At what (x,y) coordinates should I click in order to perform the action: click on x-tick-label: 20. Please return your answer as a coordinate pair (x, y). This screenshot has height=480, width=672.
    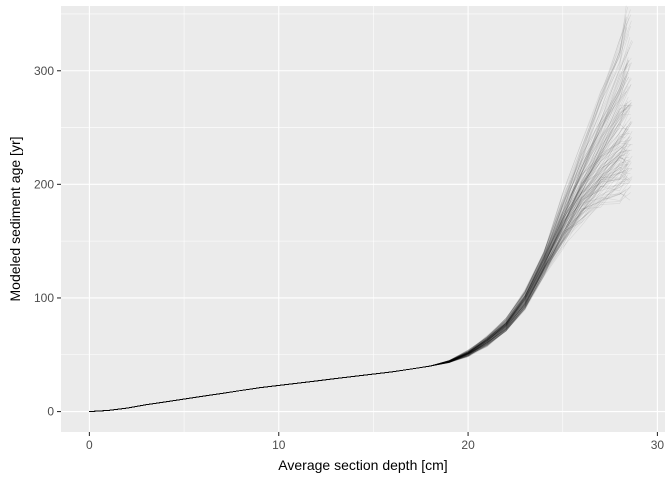
    Looking at the image, I should click on (468, 445).